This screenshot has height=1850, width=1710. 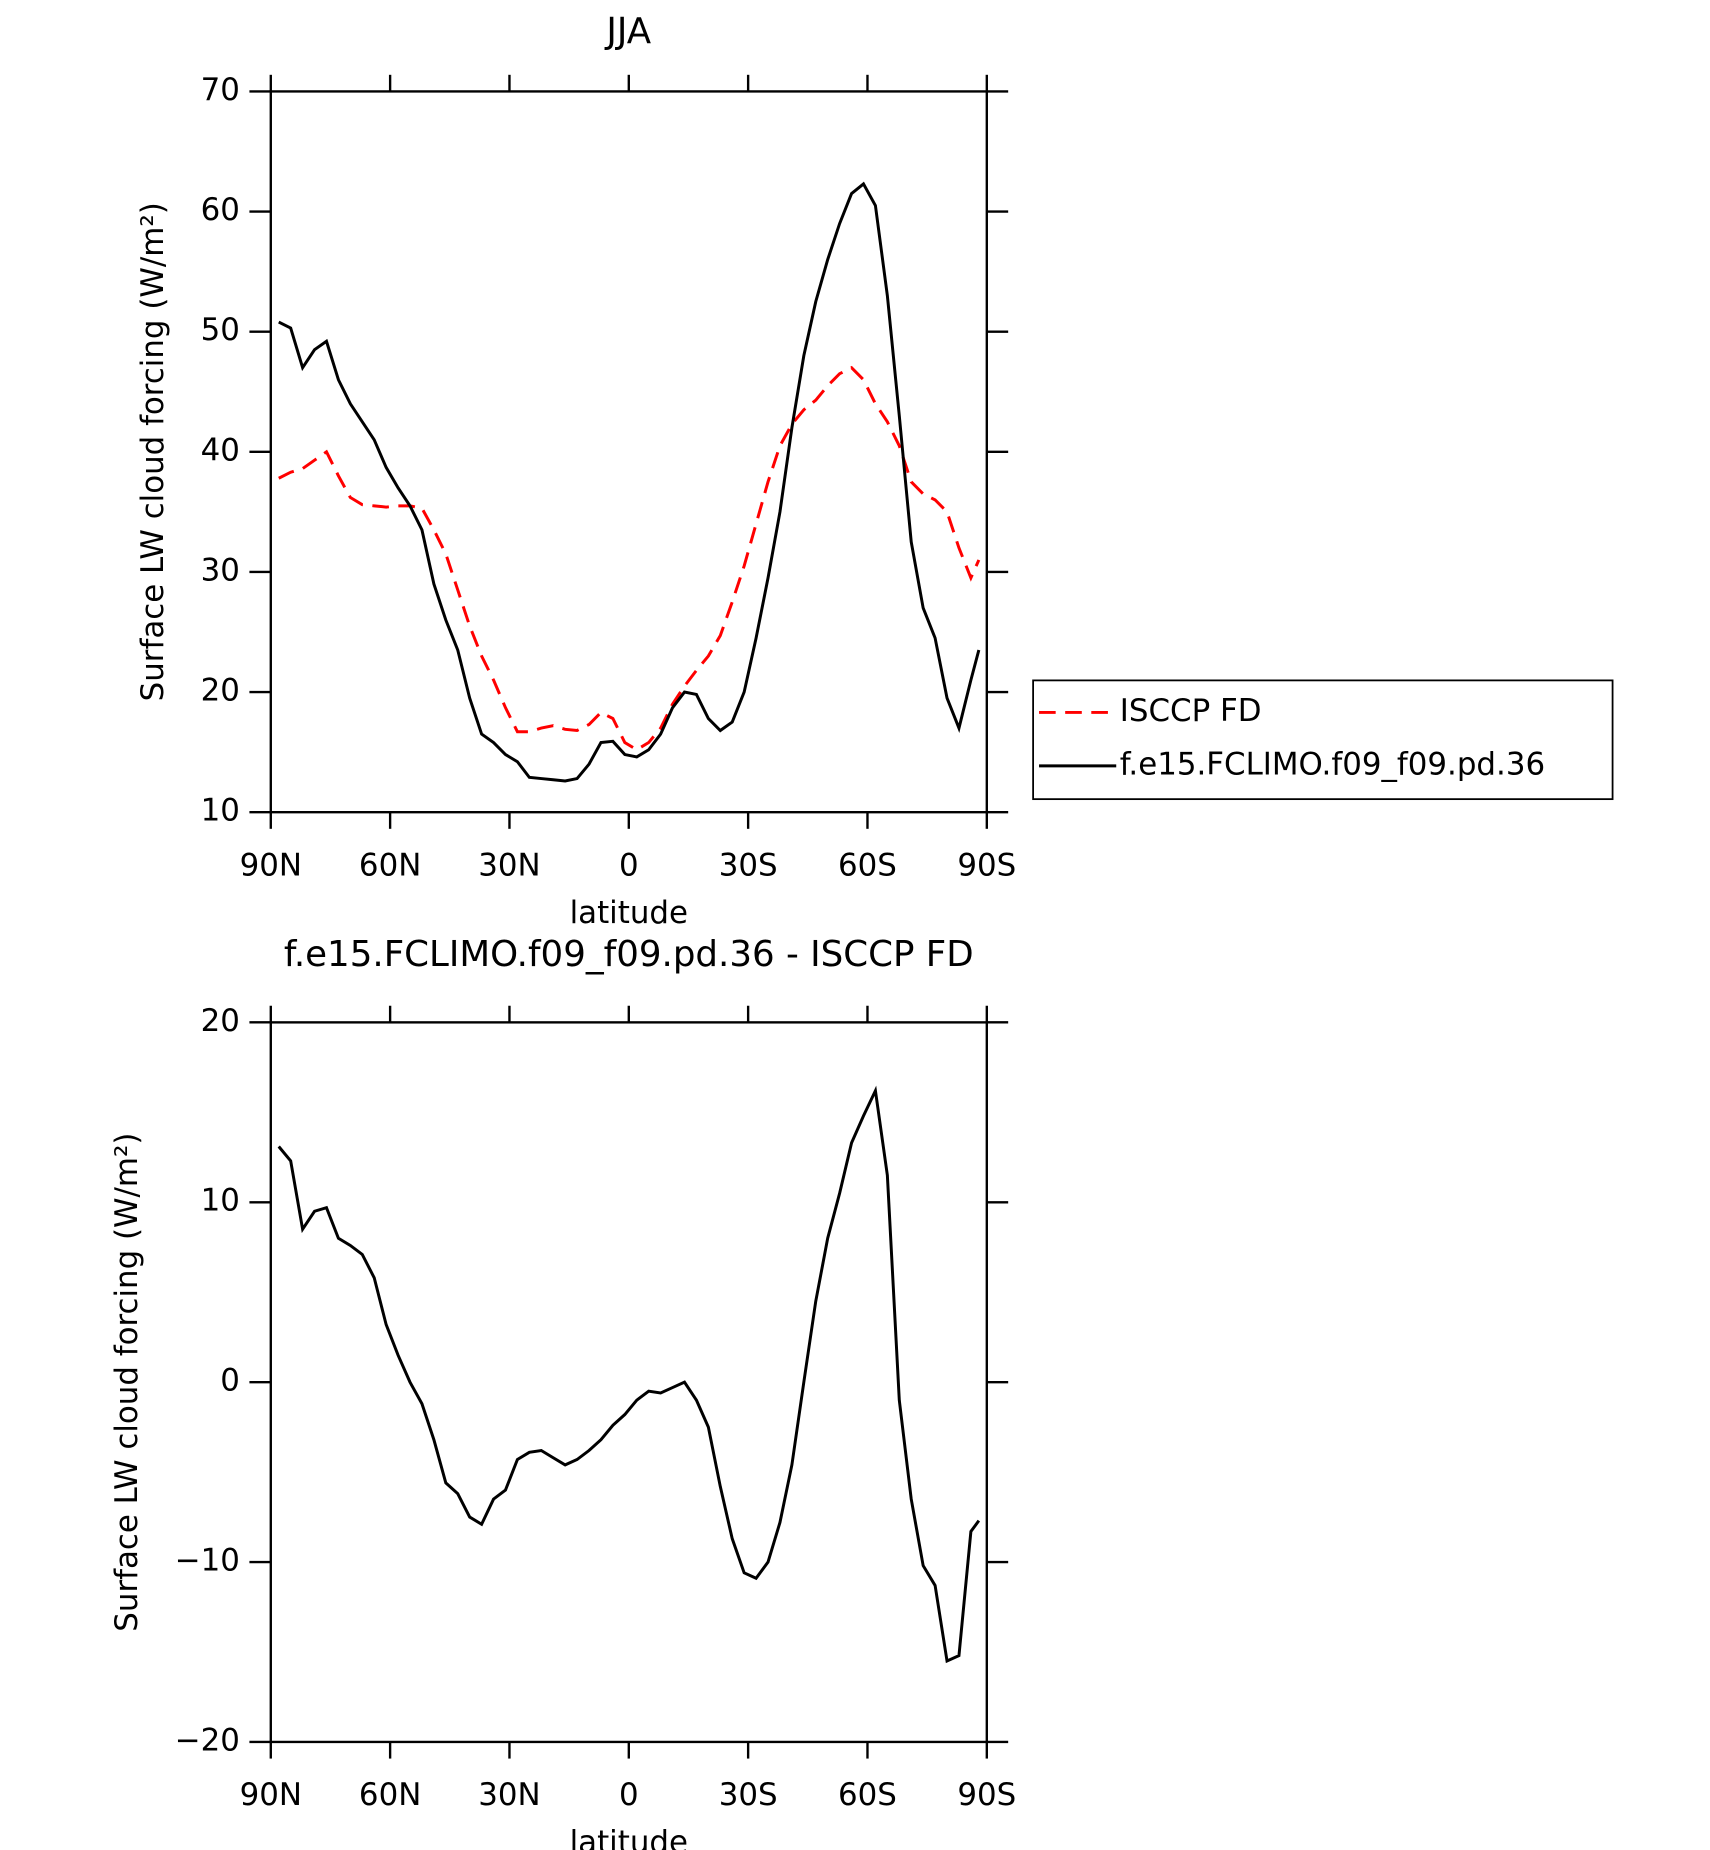 What do you see at coordinates (627, 31) in the screenshot?
I see `chart-title: JJA` at bounding box center [627, 31].